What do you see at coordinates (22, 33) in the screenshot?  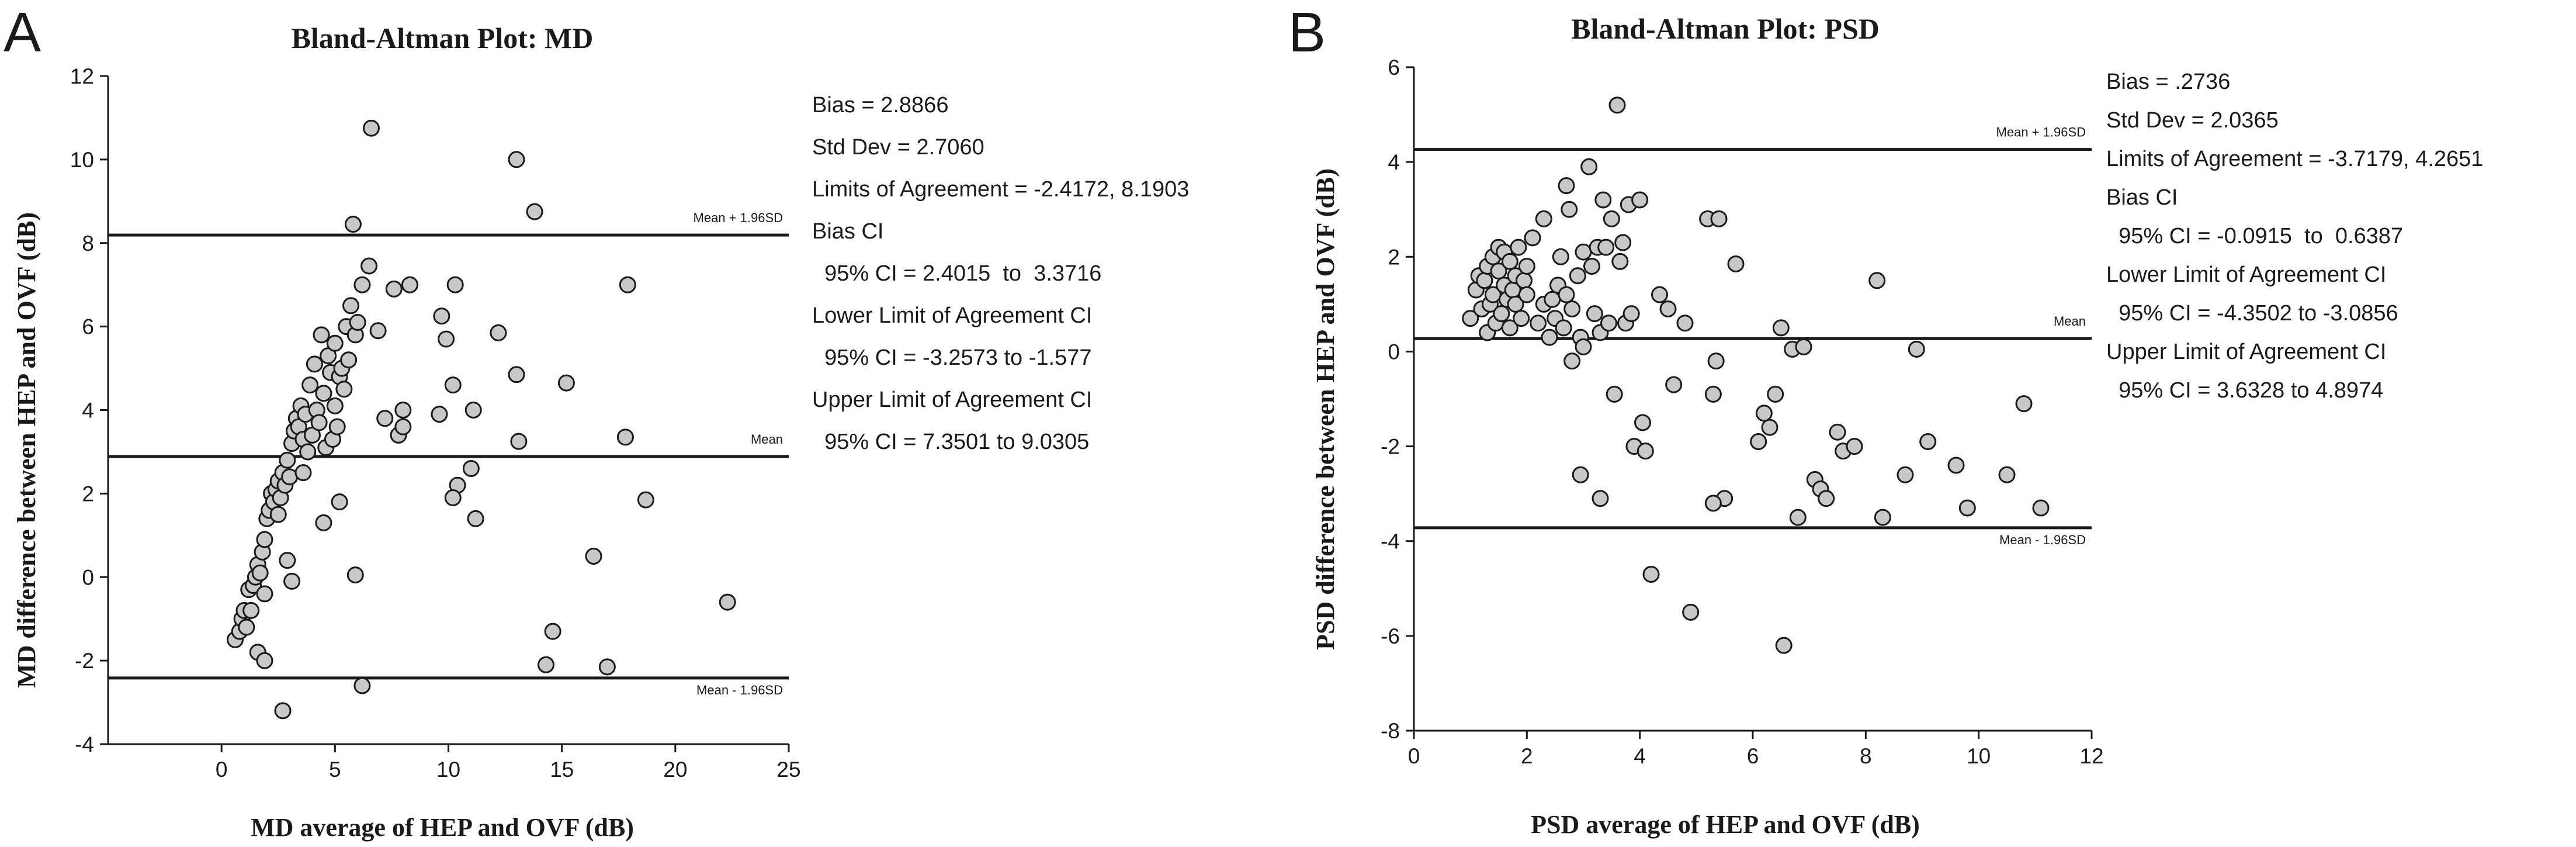 I see `panel-letter-a: A` at bounding box center [22, 33].